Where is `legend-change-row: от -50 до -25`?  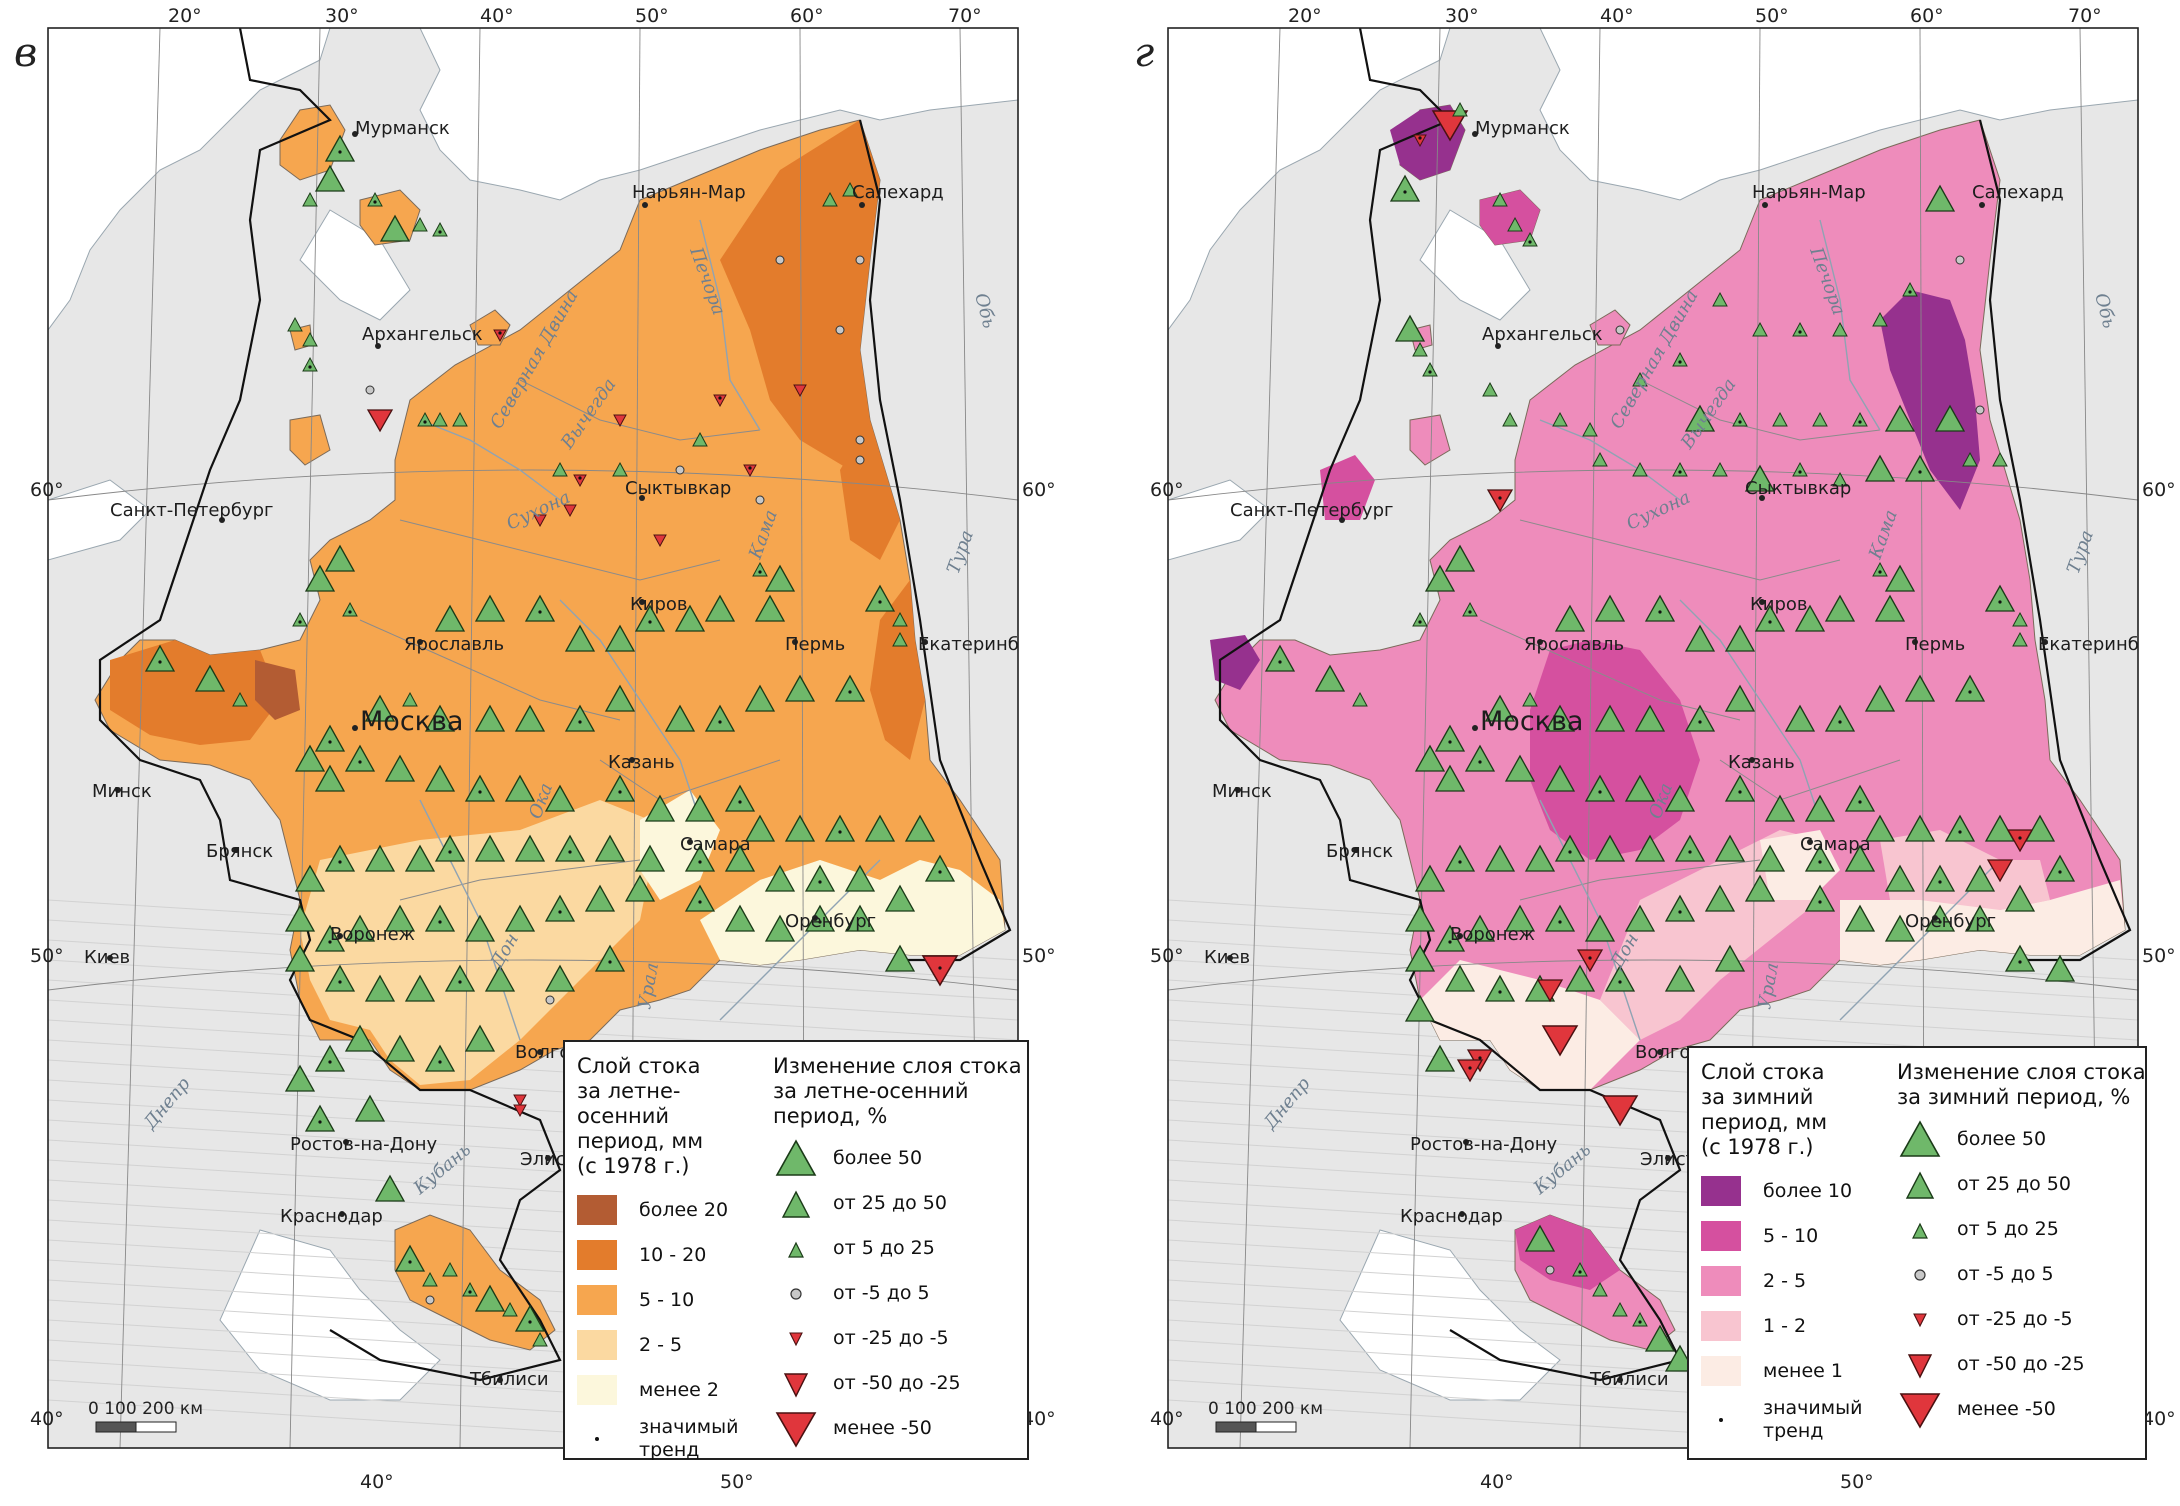
legend-change-row: от -50 до -25 is located at coordinates (2022, 1363).